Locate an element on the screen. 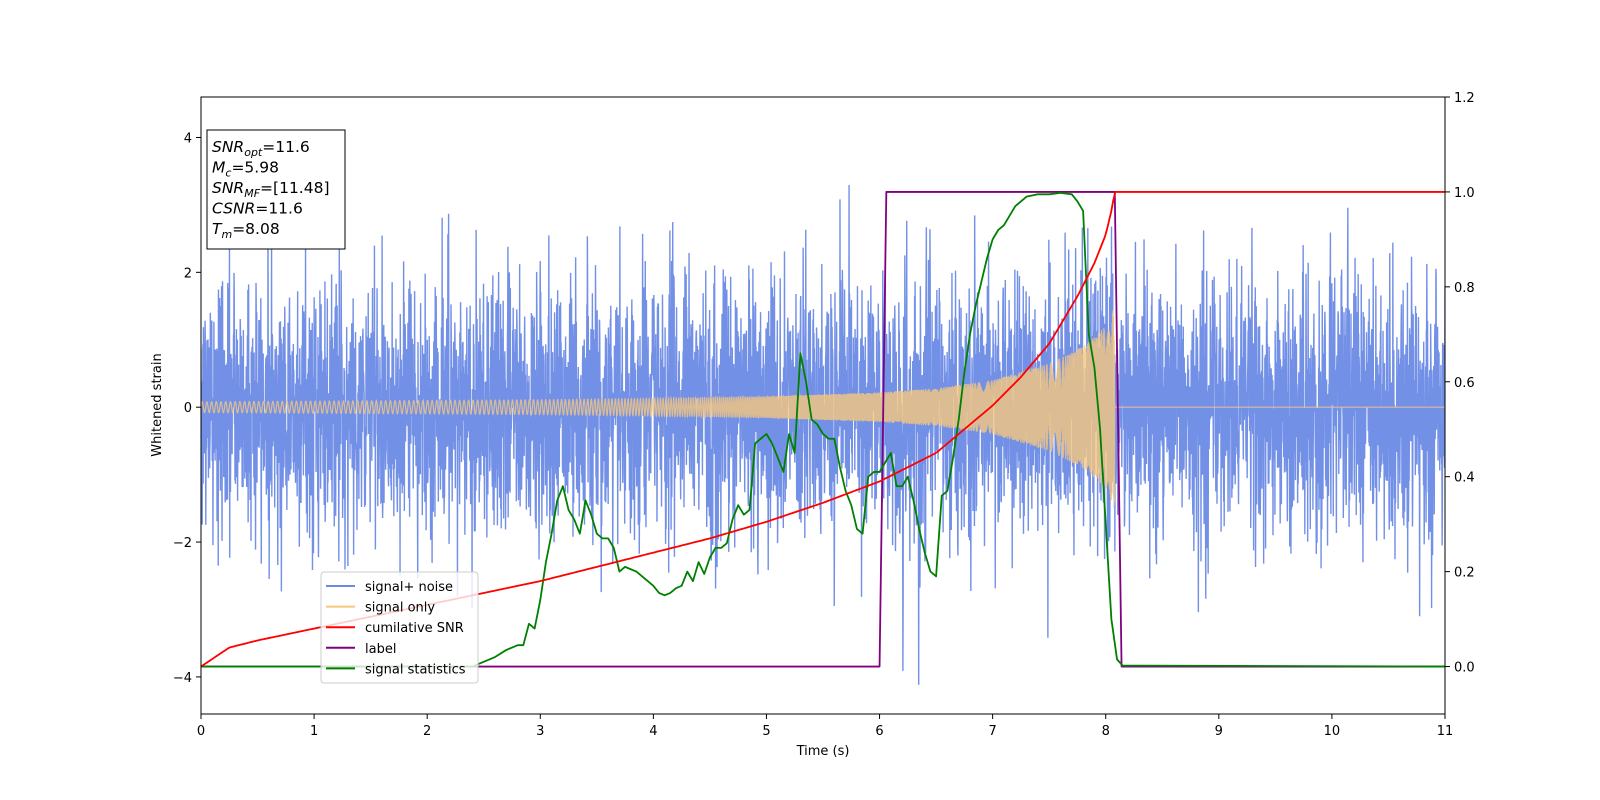  annotation-subscript: MF is located at coordinates (252, 193).